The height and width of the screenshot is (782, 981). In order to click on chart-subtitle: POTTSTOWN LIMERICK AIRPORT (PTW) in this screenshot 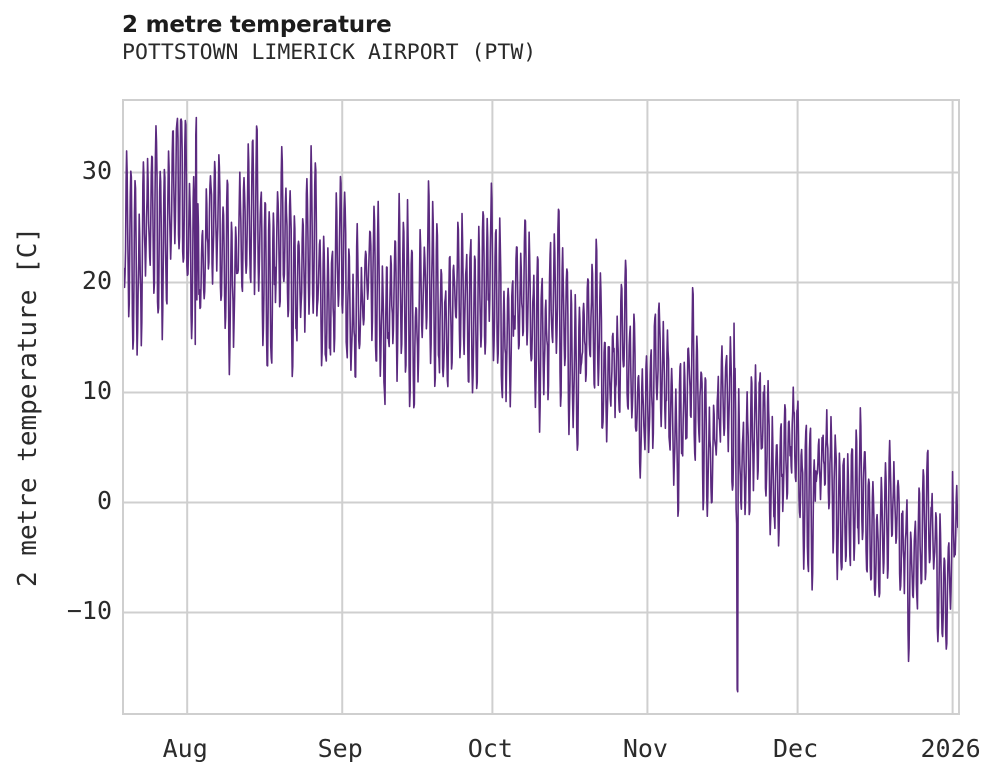, I will do `click(329, 52)`.